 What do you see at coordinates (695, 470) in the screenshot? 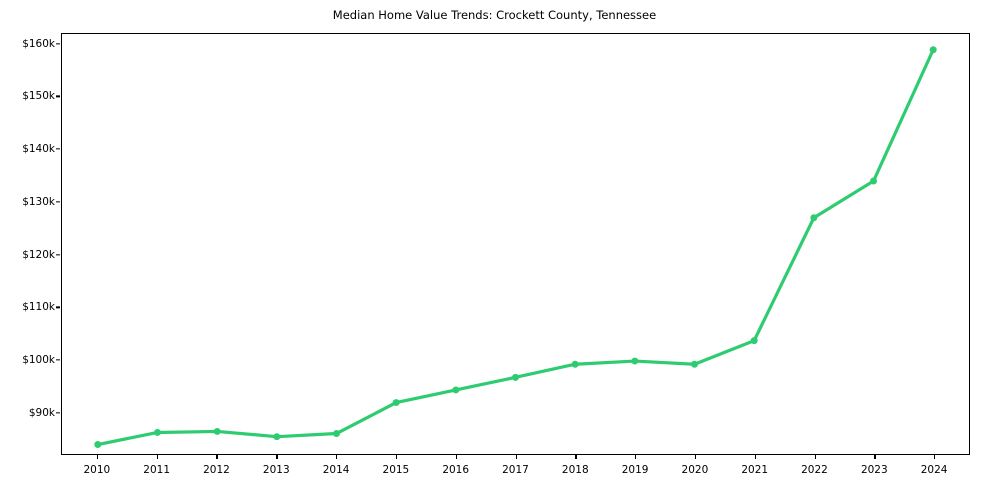
I see `x-tick-label: 2020` at bounding box center [695, 470].